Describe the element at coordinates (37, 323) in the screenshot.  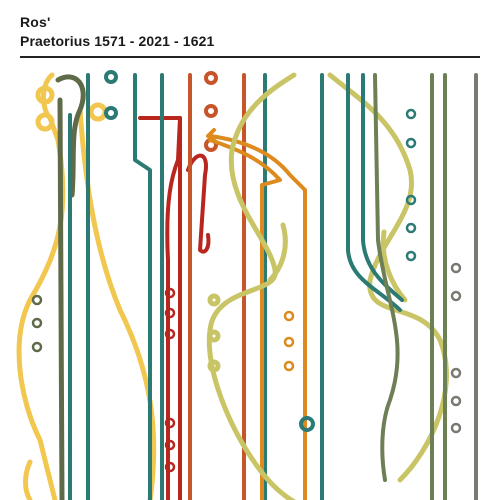
I see `left-peg-dots` at that location.